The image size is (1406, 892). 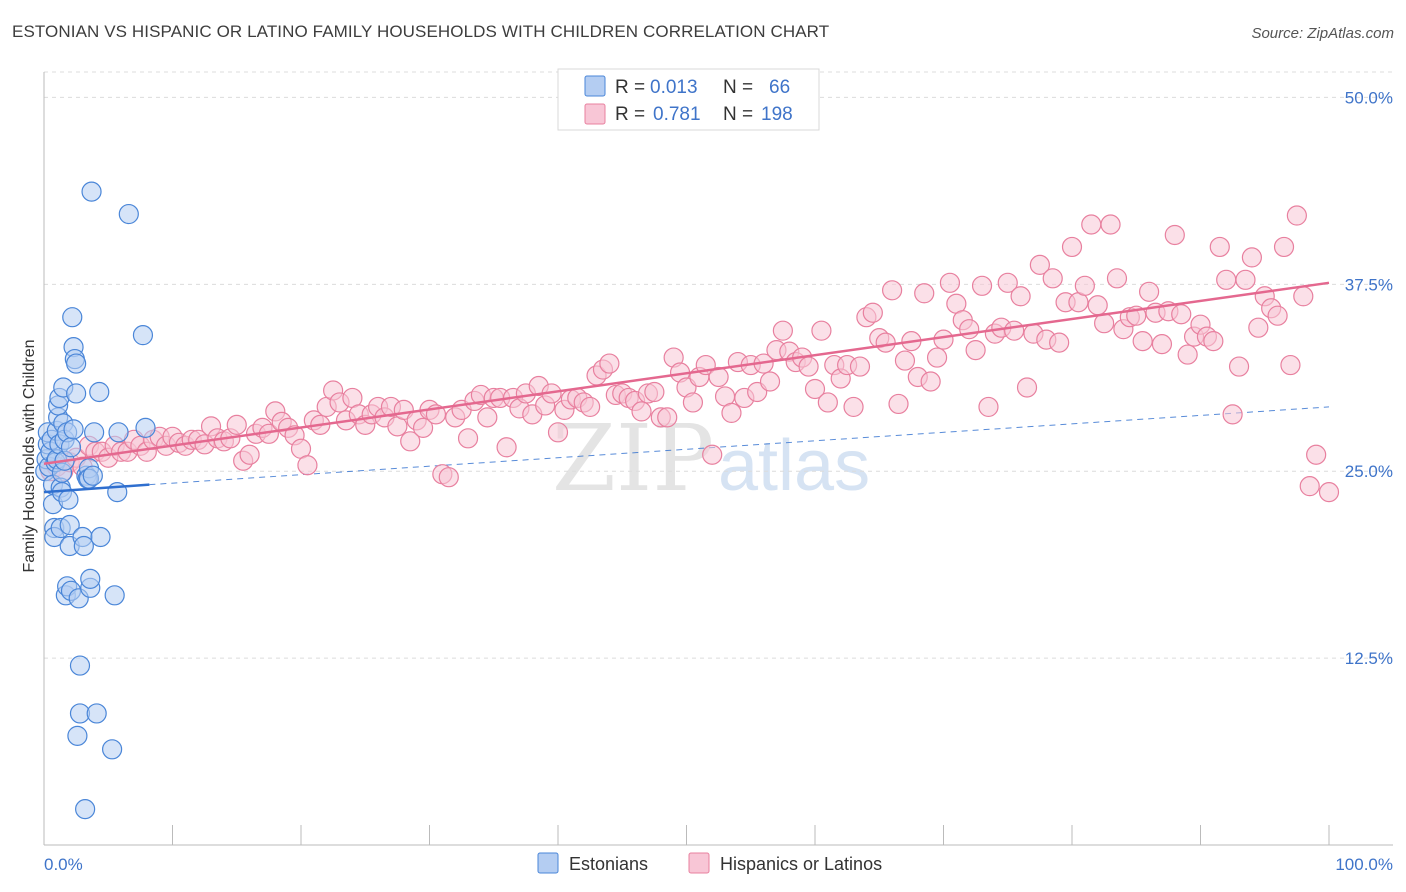 What do you see at coordinates (677, 114) in the screenshot?
I see `legend-r-value-hispanics: 0.781` at bounding box center [677, 114].